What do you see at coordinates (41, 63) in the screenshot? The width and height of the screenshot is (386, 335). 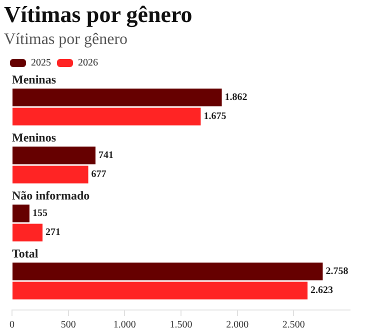 I see `legend-label: 2025` at bounding box center [41, 63].